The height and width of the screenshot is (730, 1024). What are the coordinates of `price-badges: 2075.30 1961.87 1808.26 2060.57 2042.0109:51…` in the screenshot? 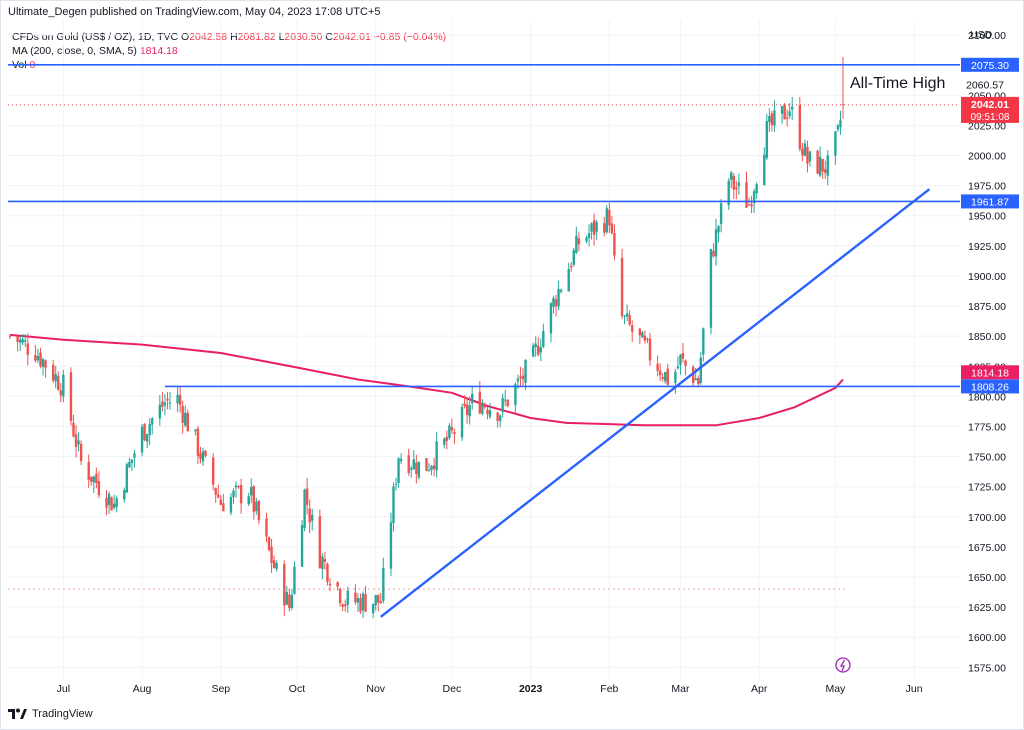 It's located at (990, 225).